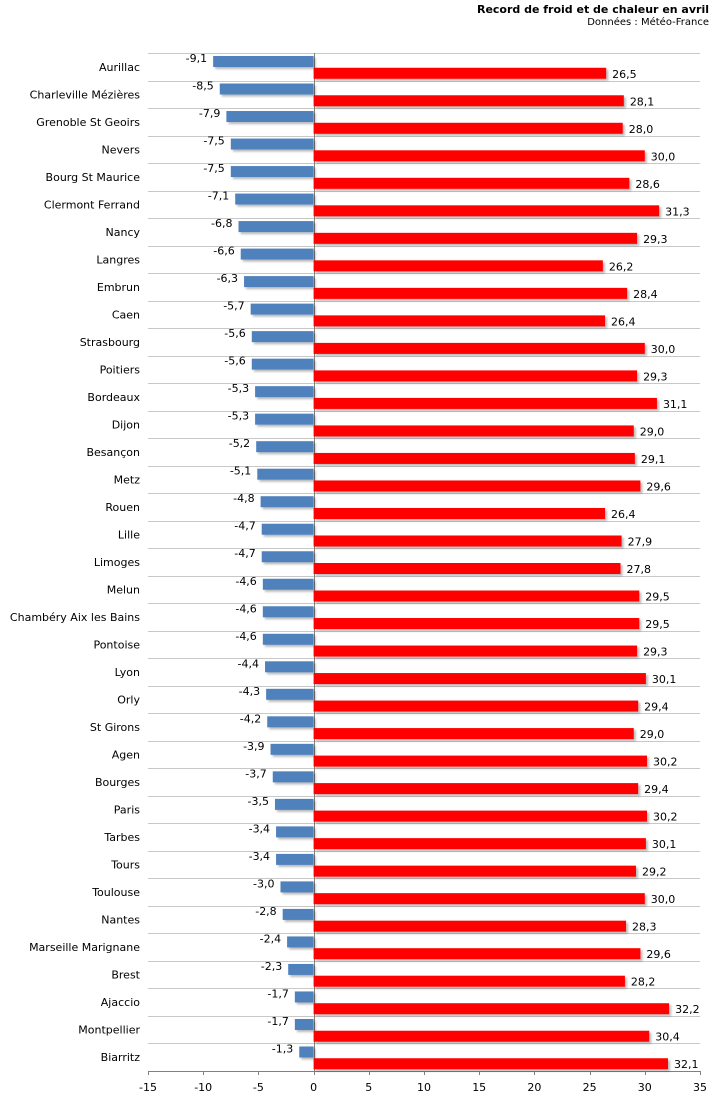 This screenshot has width=715, height=1098. Describe the element at coordinates (258, 1087) in the screenshot. I see `x-tick-label: -5` at that location.